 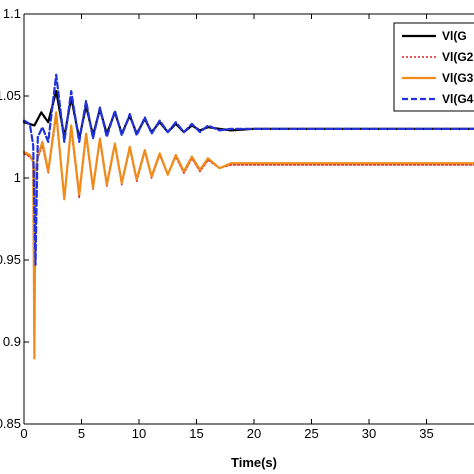 I want to click on x-tick-label: 20, so click(x=254, y=433).